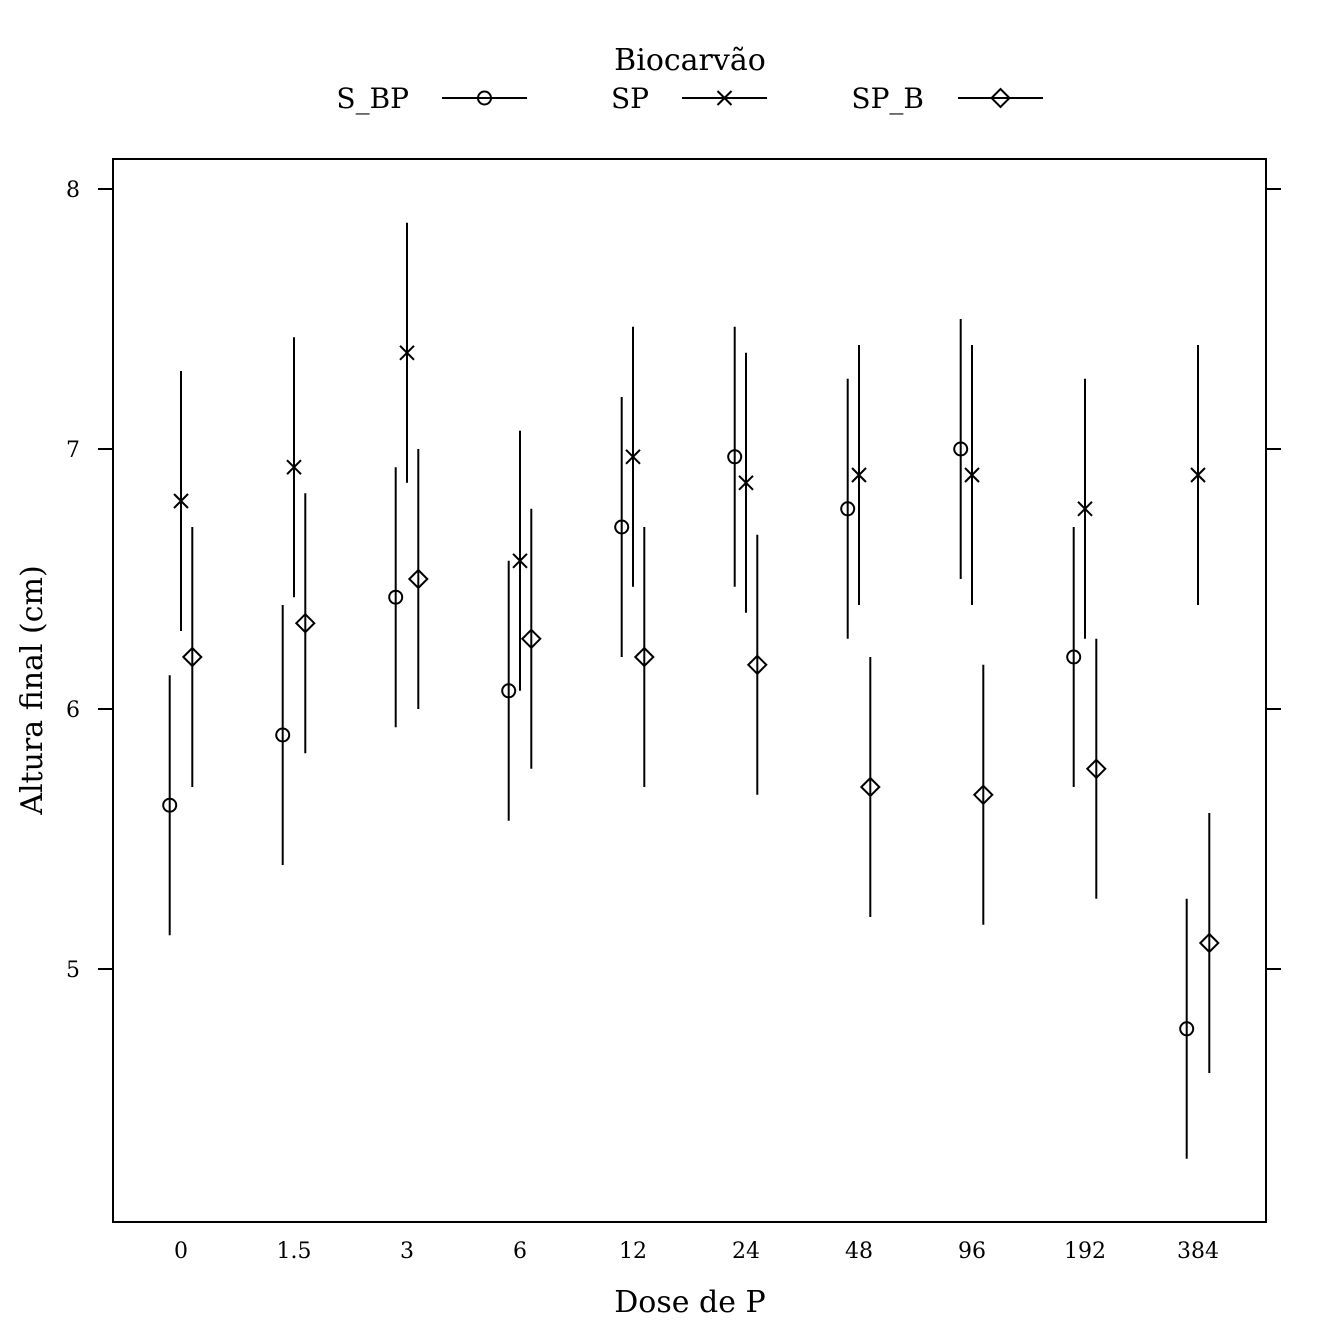  Describe the element at coordinates (73, 190) in the screenshot. I see `y-tick-label: 8` at that location.